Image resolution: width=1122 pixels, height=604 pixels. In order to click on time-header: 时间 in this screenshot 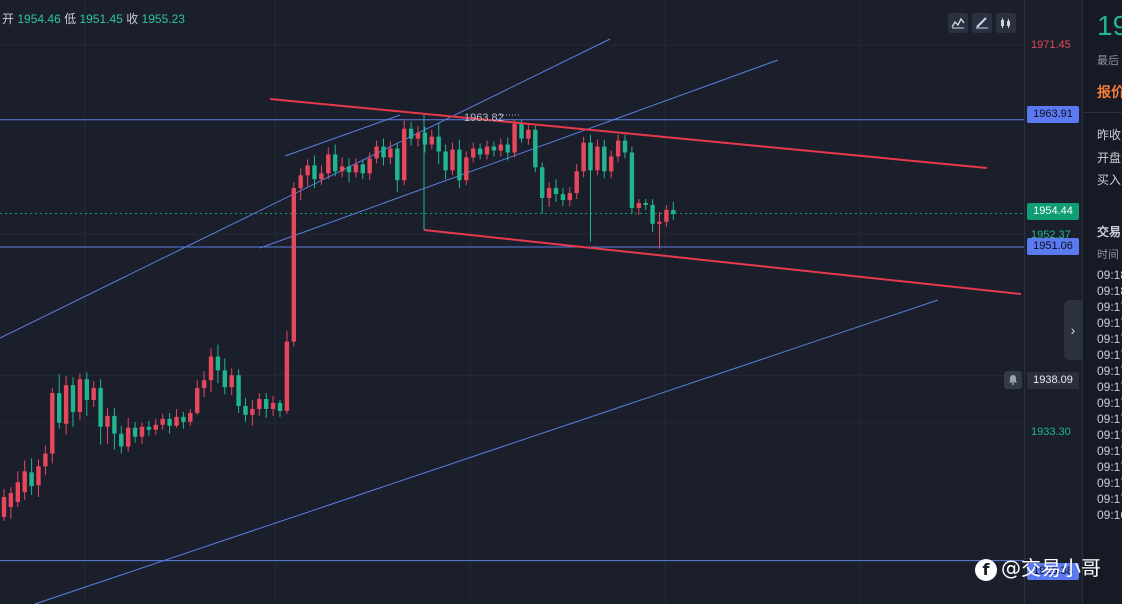, I will do `click(1108, 255)`.